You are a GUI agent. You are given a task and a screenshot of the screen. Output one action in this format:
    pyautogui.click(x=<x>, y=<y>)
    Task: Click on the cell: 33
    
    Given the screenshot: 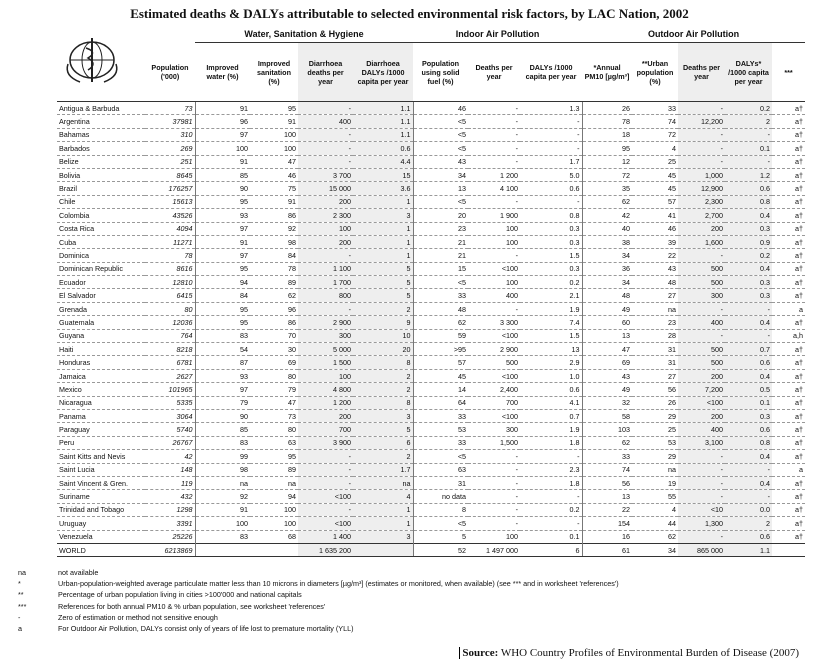 What is the action you would take?
    pyautogui.click(x=607, y=456)
    